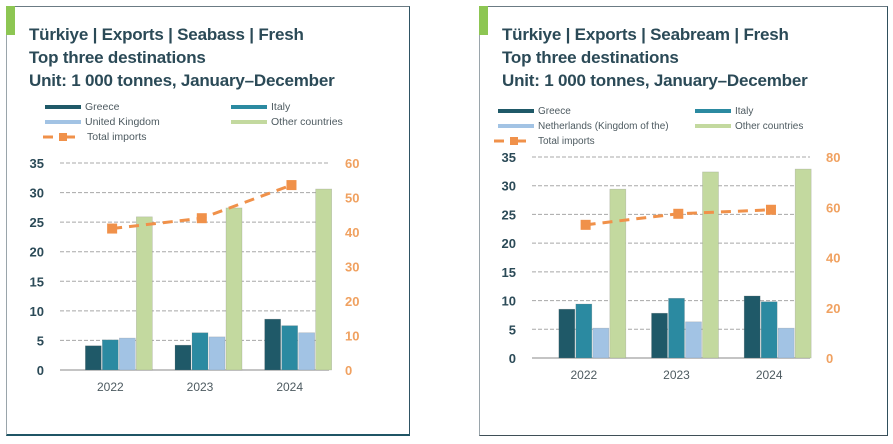 The width and height of the screenshot is (893, 444). What do you see at coordinates (348, 370) in the screenshot?
I see `y2-tick-label: 0` at bounding box center [348, 370].